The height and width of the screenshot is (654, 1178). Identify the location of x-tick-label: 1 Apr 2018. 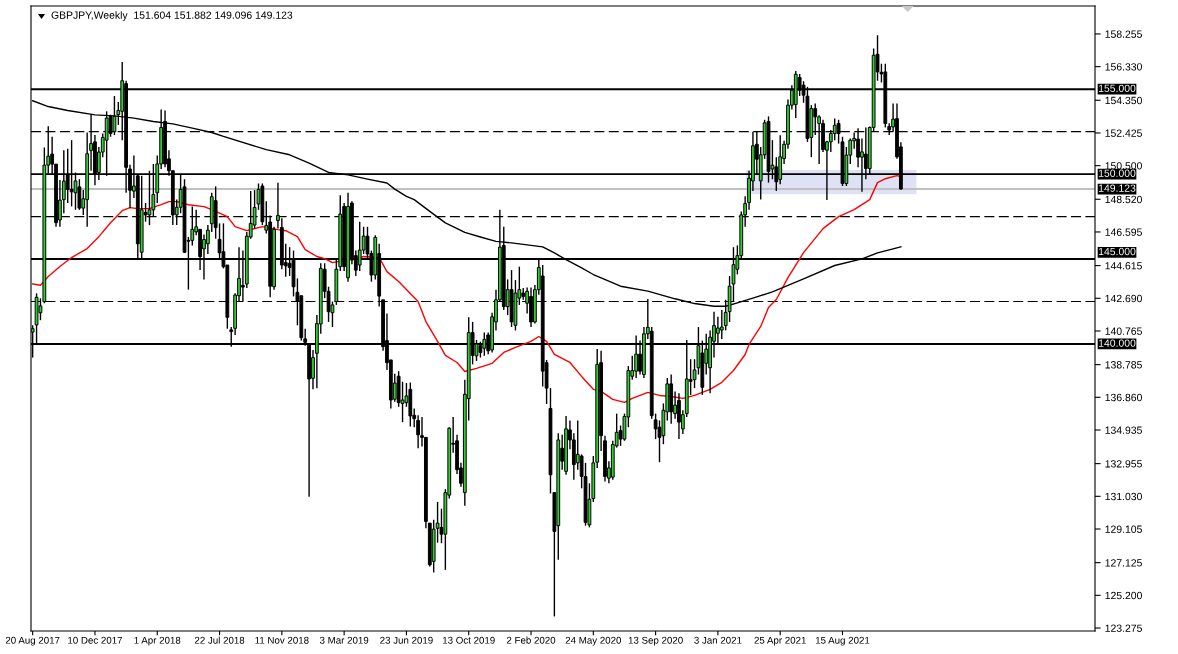
(157, 641).